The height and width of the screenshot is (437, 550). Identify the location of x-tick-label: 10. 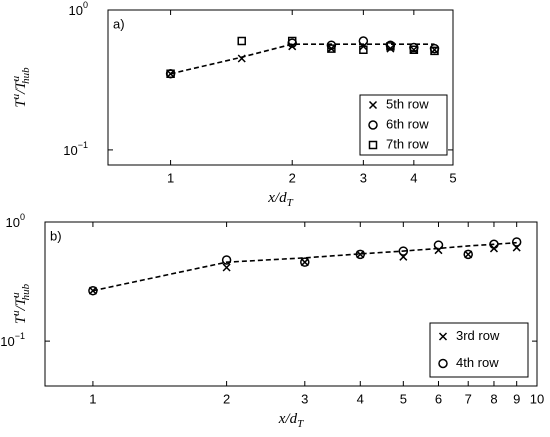
(537, 398).